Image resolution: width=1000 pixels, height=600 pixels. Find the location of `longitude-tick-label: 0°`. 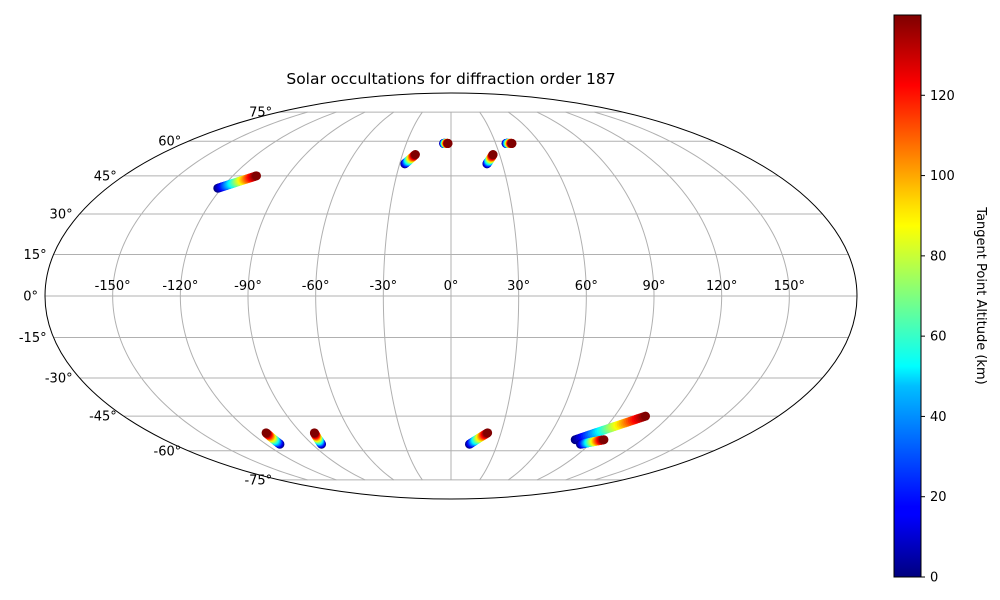

longitude-tick-label: 0° is located at coordinates (451, 286).